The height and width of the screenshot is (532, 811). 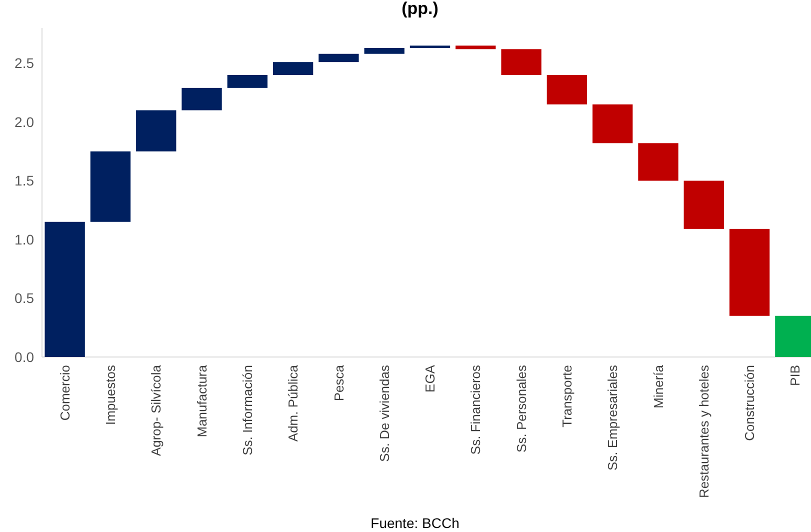 What do you see at coordinates (24, 356) in the screenshot?
I see `y-tick-label: 0.0` at bounding box center [24, 356].